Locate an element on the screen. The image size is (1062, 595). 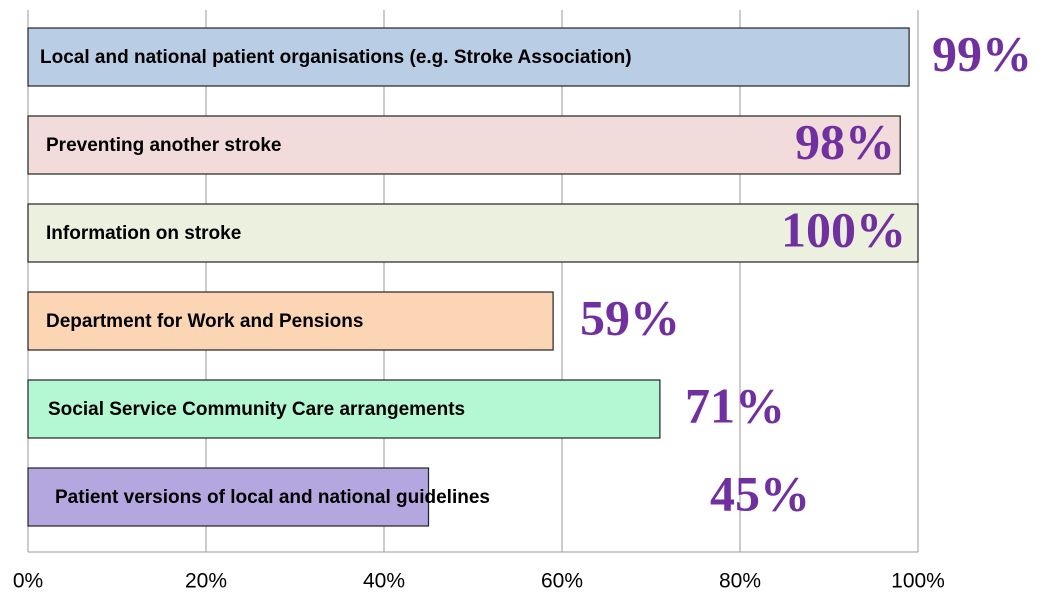
x-tick-label: 0% is located at coordinates (28, 581).